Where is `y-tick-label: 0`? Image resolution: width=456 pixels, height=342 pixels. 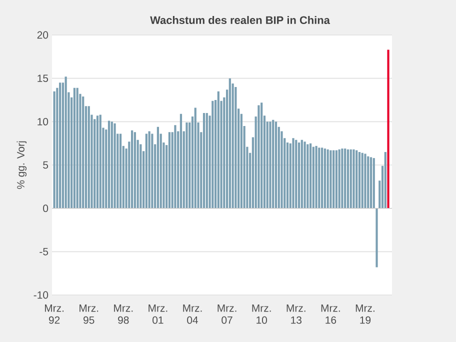
y-tick-label: 0 is located at coordinates (45, 208).